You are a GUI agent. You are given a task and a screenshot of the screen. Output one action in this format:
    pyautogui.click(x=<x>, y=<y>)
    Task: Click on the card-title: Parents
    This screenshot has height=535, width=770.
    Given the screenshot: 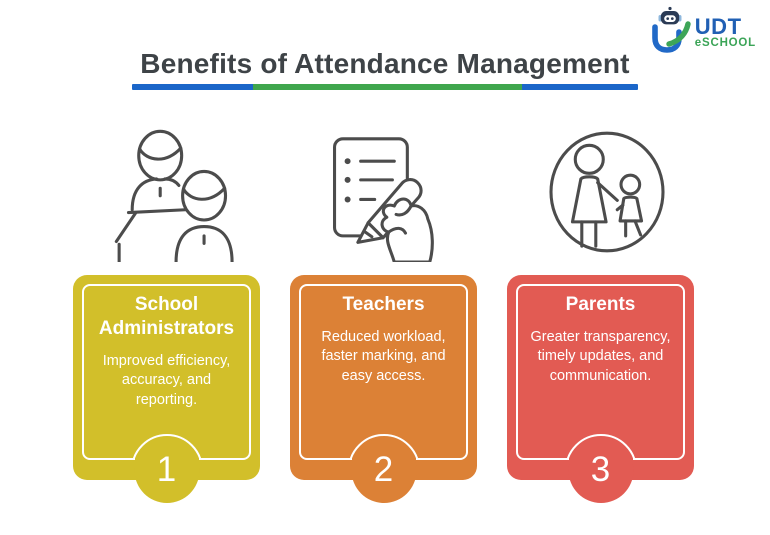 What is the action you would take?
    pyautogui.click(x=600, y=304)
    